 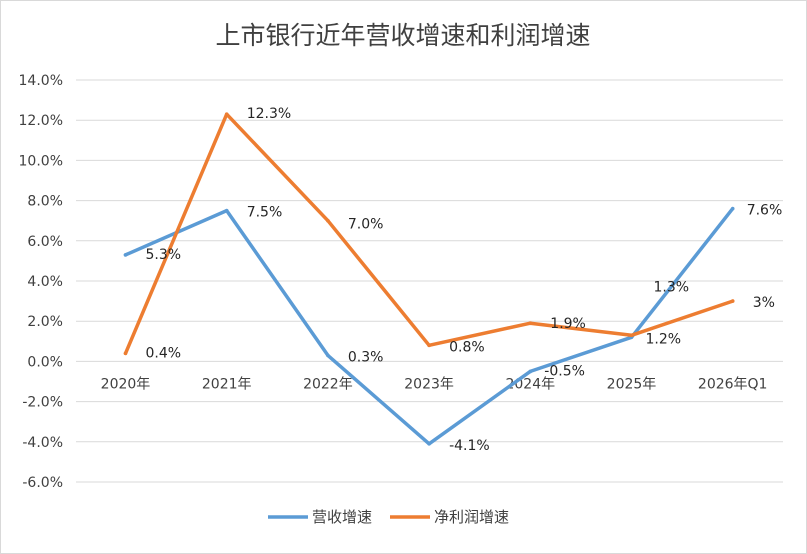 What do you see at coordinates (672, 287) in the screenshot?
I see `data-label: 1.3%` at bounding box center [672, 287].